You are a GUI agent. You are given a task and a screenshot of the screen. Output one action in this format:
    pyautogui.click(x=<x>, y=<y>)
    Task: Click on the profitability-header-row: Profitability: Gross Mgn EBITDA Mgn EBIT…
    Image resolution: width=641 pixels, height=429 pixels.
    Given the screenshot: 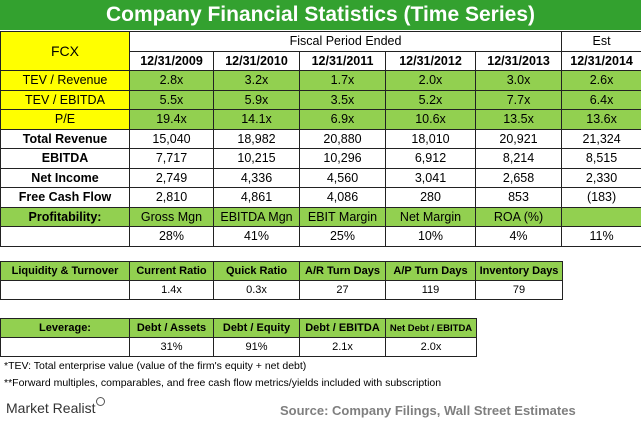 What is the action you would take?
    pyautogui.click(x=320, y=216)
    